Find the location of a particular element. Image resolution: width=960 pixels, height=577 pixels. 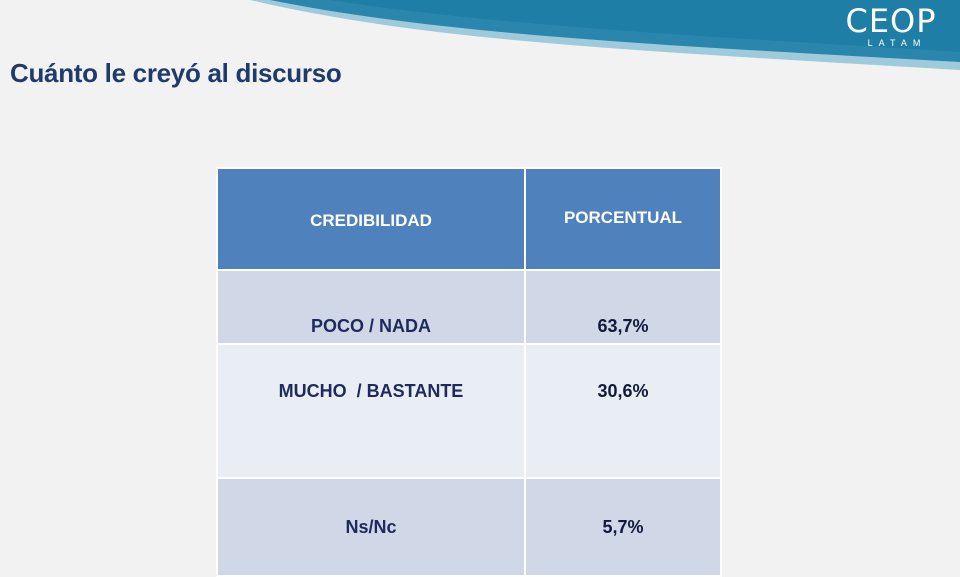

ceop-logo: CEOP LATAM is located at coordinates (891, 26).